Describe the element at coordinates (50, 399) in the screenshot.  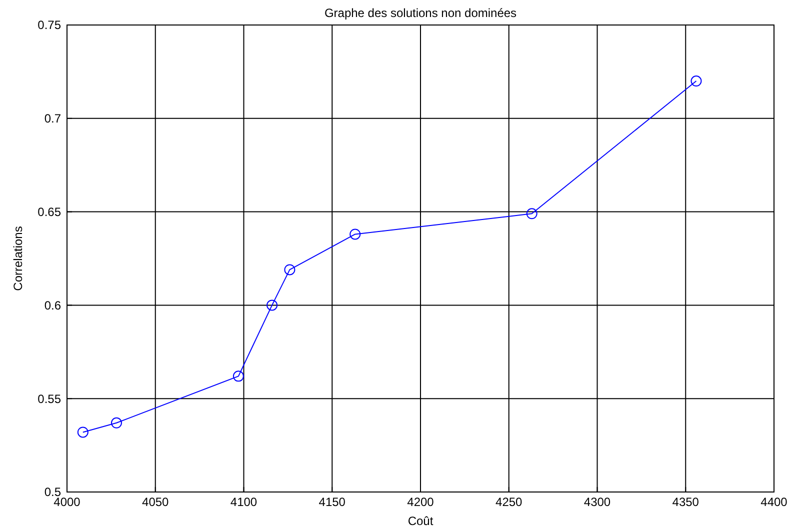
I see `y-tick-label: 0.55` at that location.